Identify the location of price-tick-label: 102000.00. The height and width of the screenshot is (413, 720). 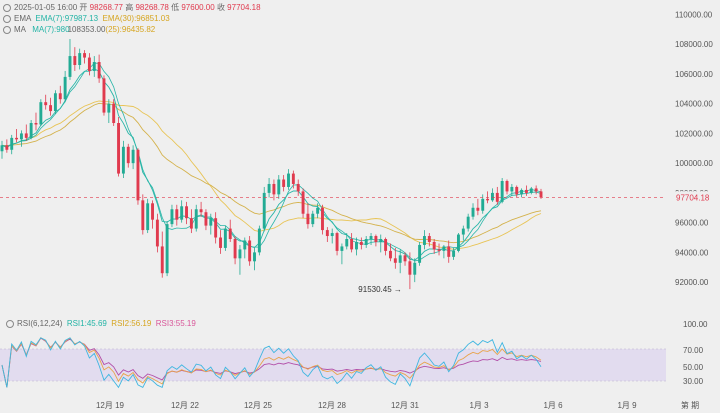
(694, 133).